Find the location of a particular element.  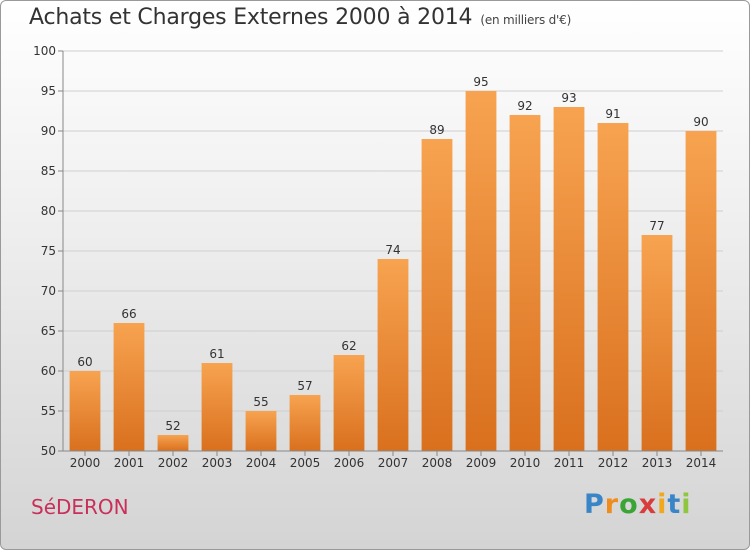

bar-value-label: 77 is located at coordinates (656, 226).